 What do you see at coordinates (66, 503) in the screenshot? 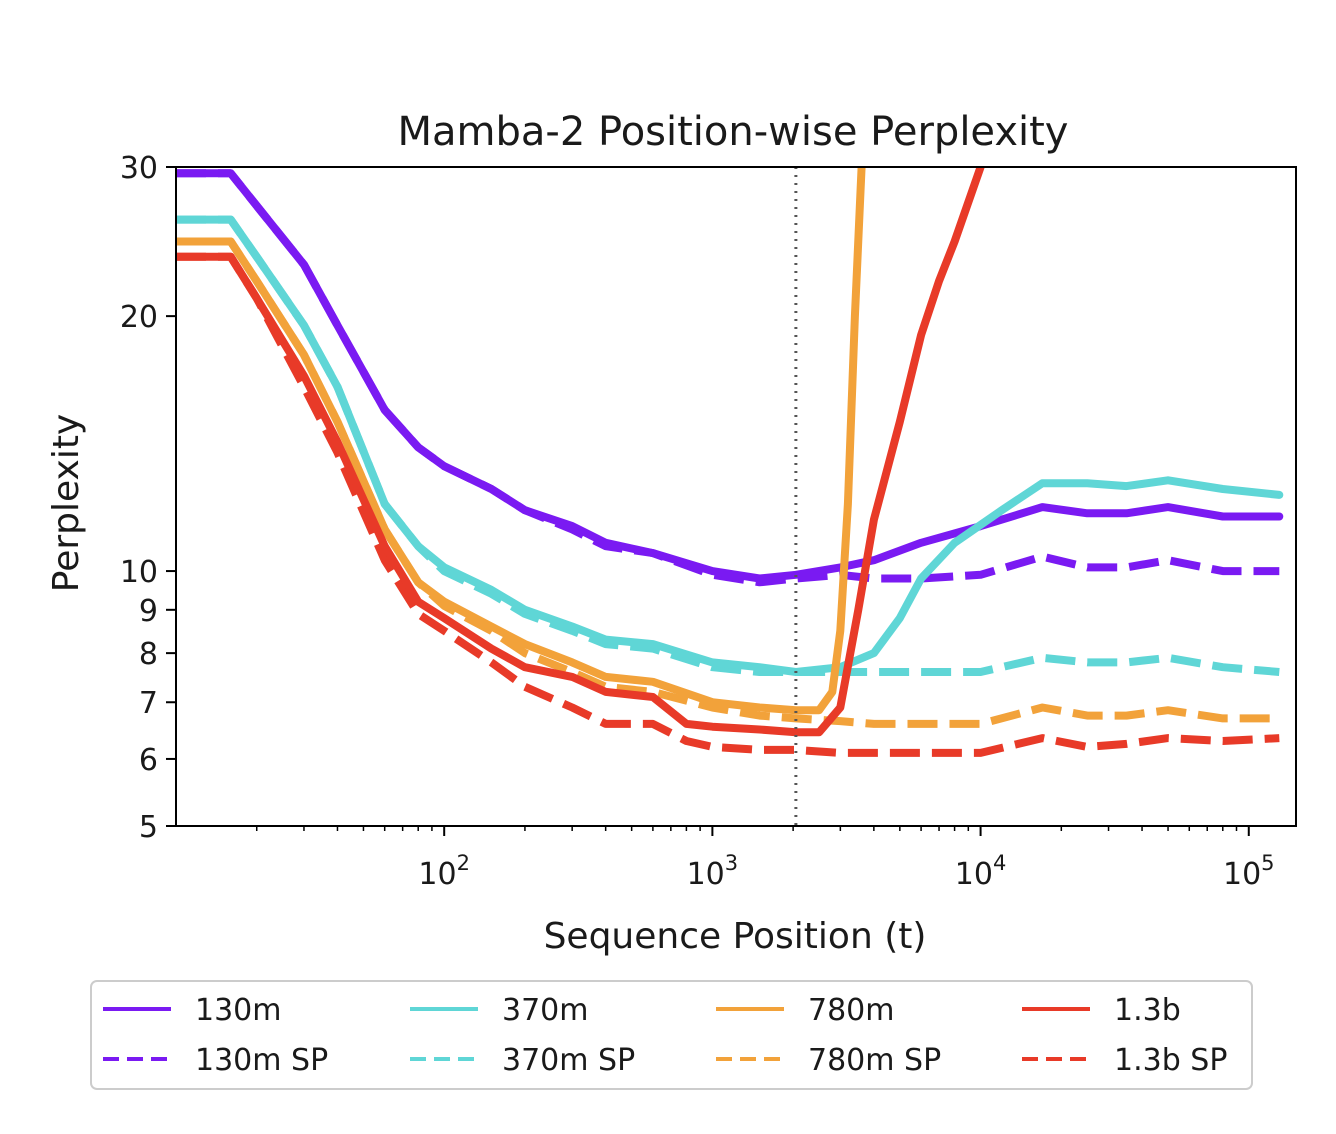
I see `y-axis-label: Perplexity` at bounding box center [66, 503].